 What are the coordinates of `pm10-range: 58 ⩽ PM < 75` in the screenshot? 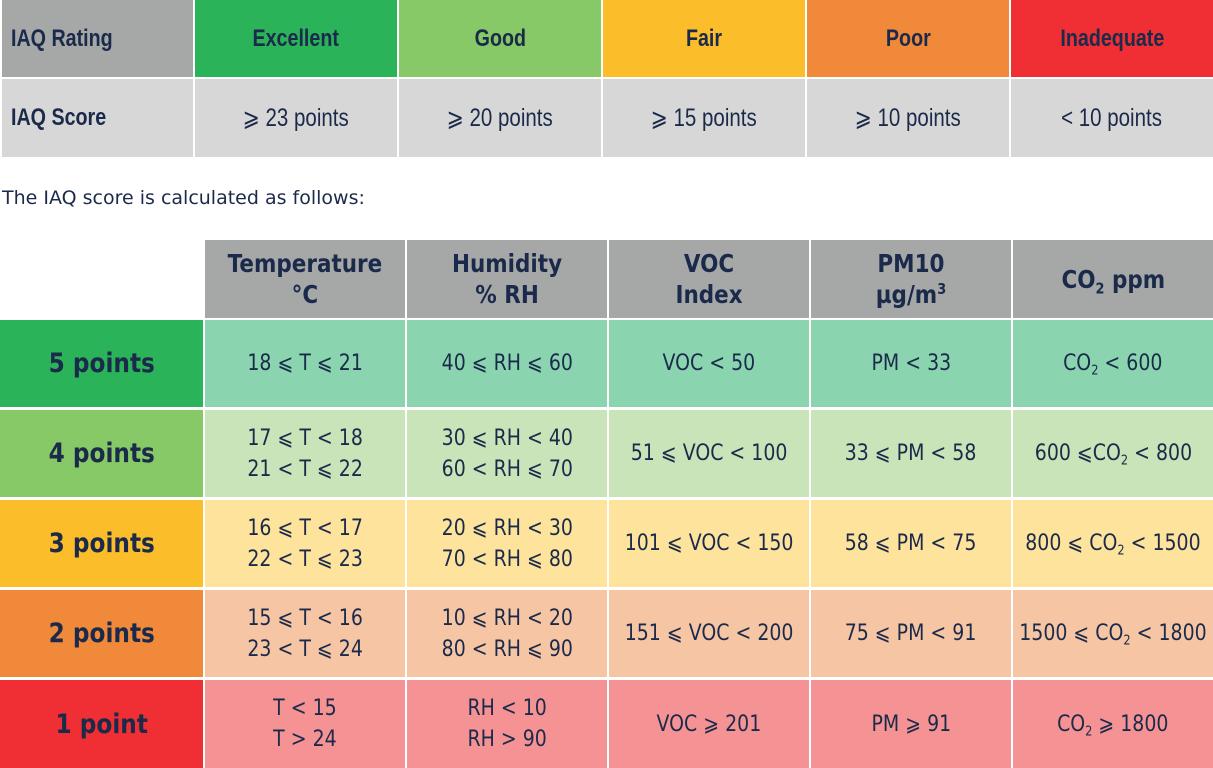 It's located at (911, 543).